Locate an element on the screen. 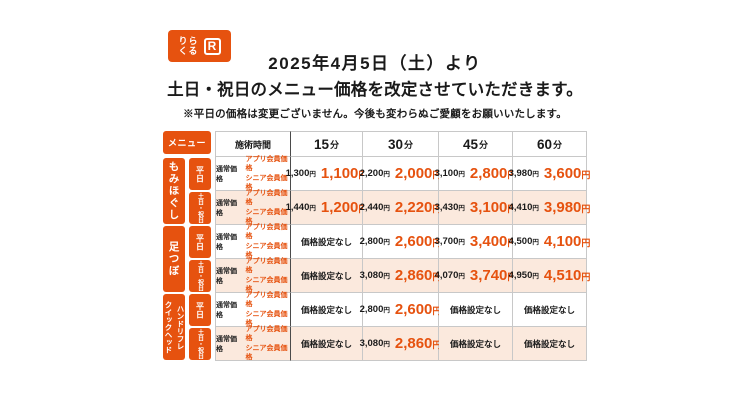  column-header-time: 施術時間 is located at coordinates (253, 144).